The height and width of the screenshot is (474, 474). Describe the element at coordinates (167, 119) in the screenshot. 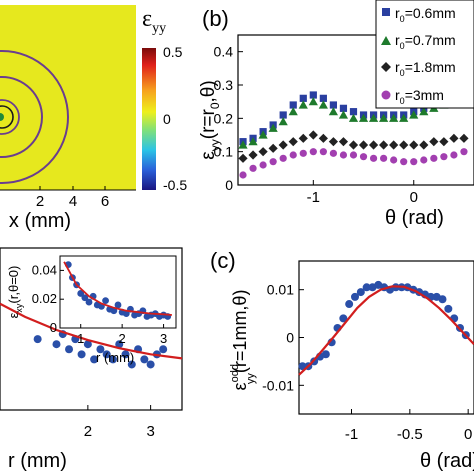

I see `colorbar-tick-0: 0` at that location.